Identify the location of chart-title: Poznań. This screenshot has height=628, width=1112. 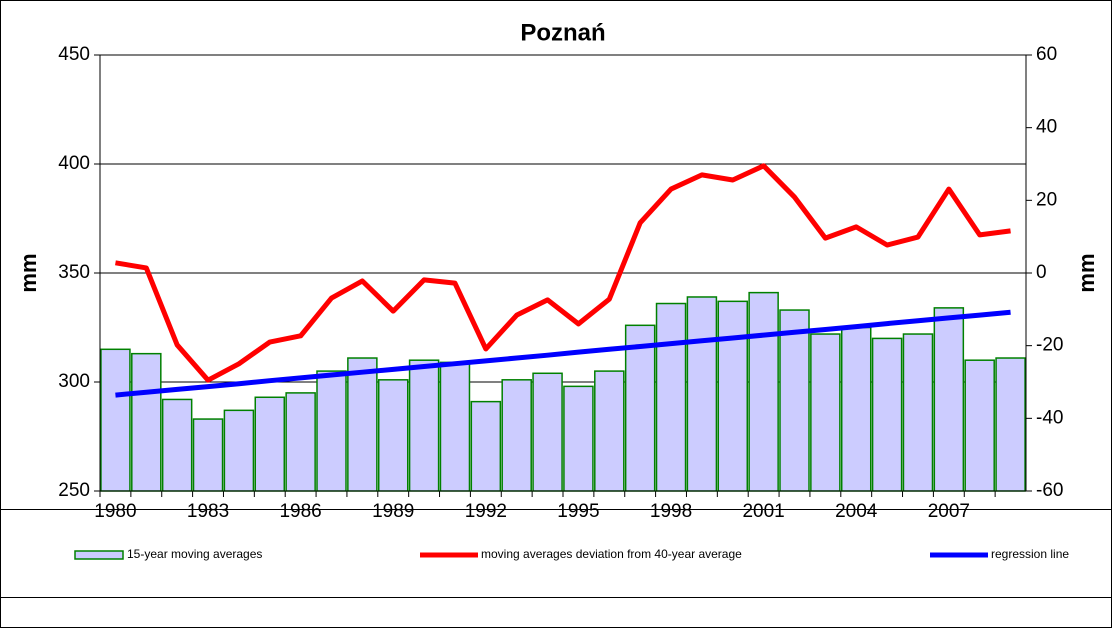
(562, 32).